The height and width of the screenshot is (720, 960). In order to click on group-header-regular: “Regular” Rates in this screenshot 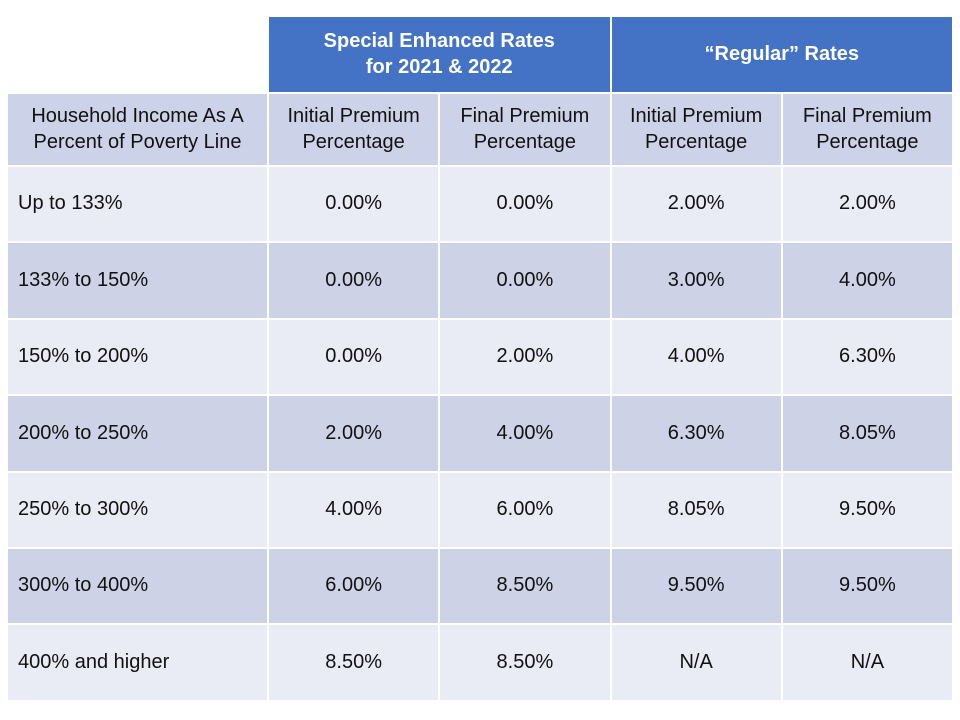, I will do `click(781, 54)`.